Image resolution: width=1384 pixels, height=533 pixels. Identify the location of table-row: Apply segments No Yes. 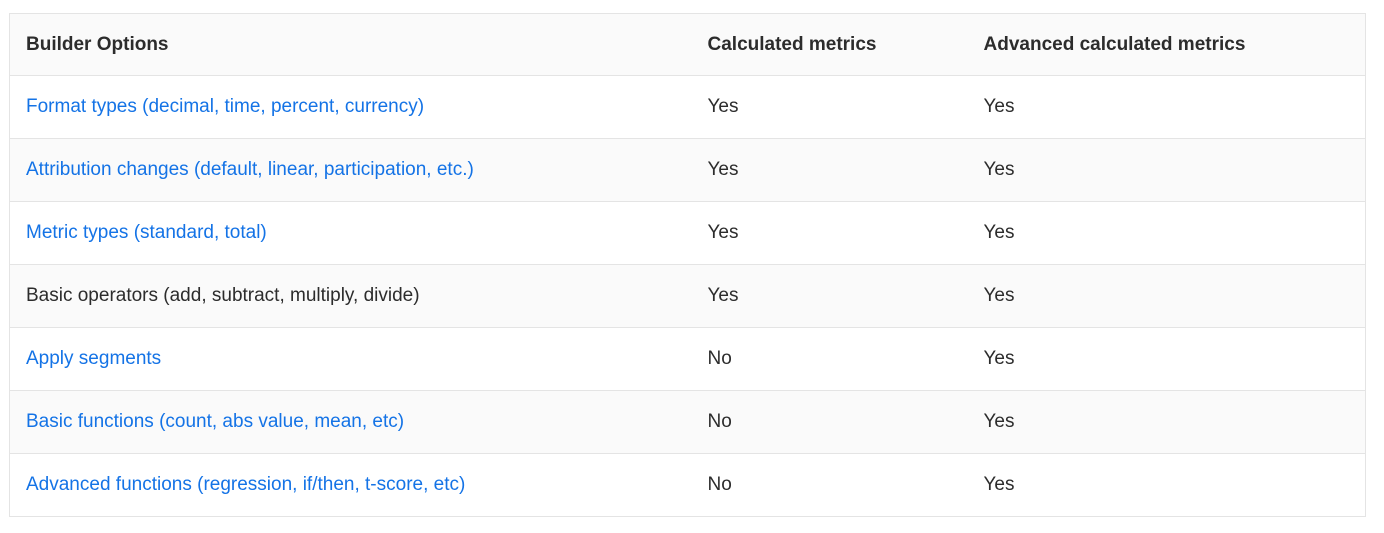
(687, 359).